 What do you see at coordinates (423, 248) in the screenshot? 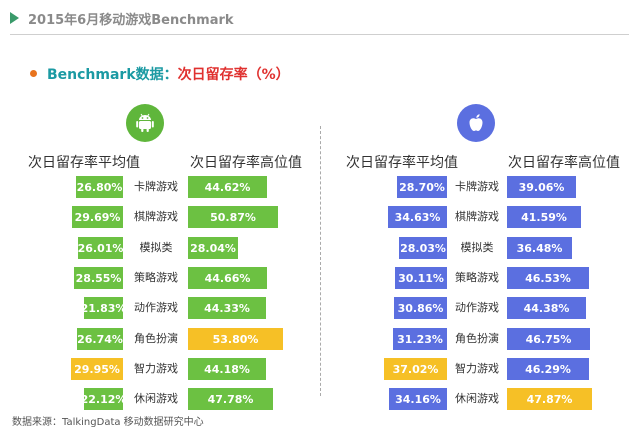
I see `ios-avg-bar: 28.03%` at bounding box center [423, 248].